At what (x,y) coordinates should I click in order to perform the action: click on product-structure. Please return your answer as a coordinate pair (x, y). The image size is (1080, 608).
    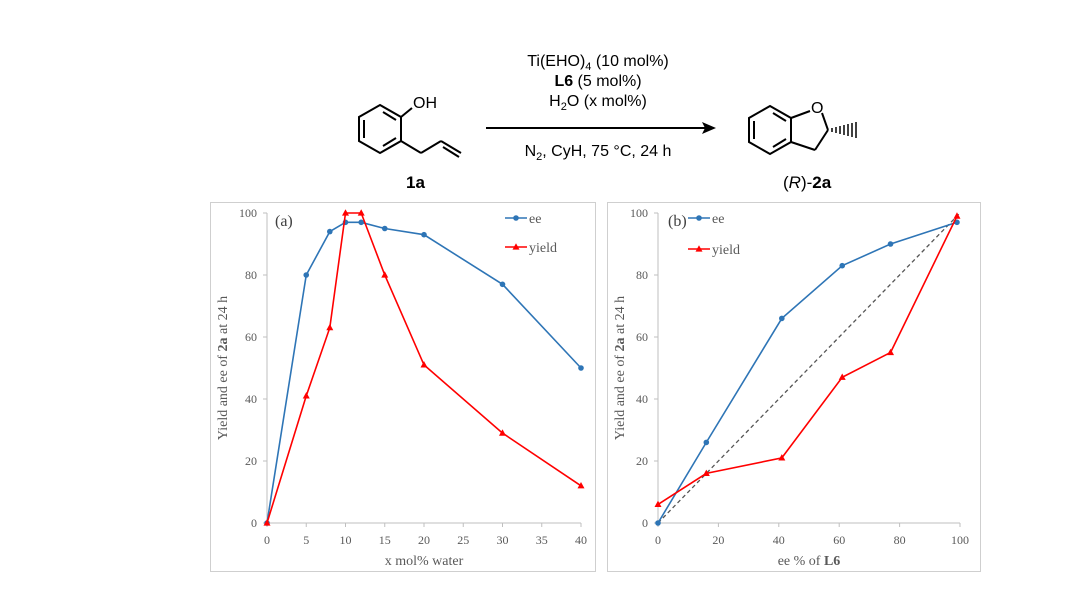
    Looking at the image, I should click on (788, 130).